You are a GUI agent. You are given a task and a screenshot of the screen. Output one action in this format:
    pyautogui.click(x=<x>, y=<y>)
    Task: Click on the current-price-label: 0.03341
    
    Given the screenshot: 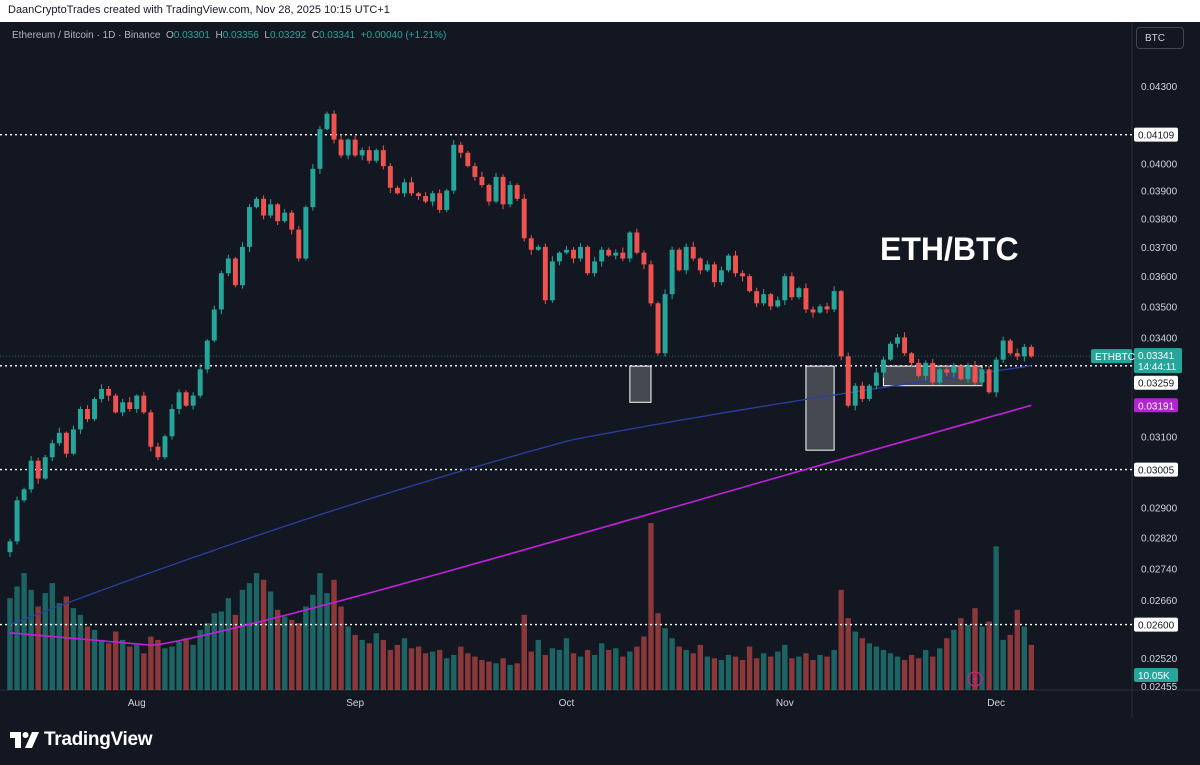 What is the action you would take?
    pyautogui.click(x=1156, y=356)
    